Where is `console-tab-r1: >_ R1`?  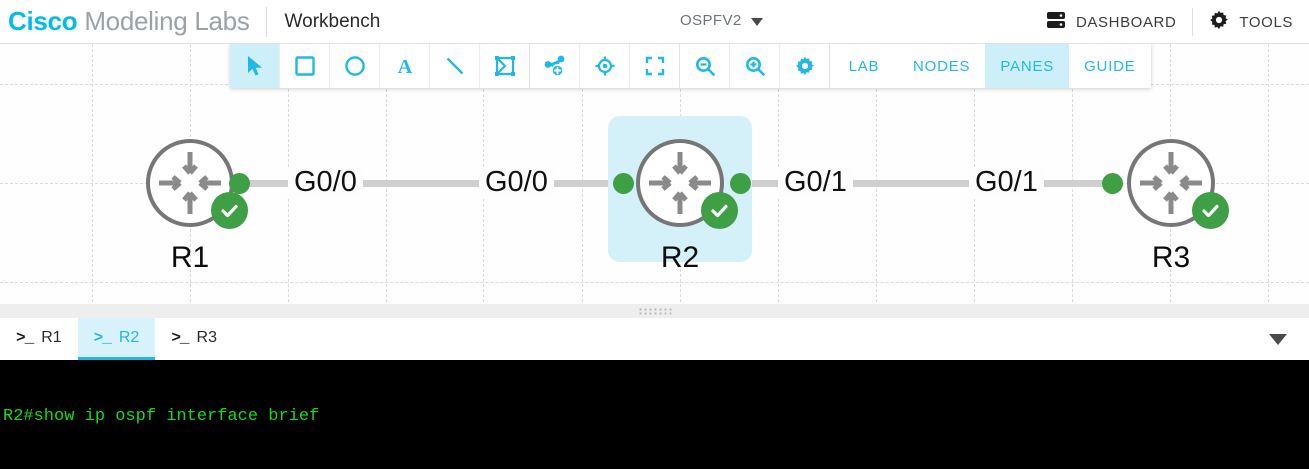
console-tab-r1: >_ R1 is located at coordinates (39, 339).